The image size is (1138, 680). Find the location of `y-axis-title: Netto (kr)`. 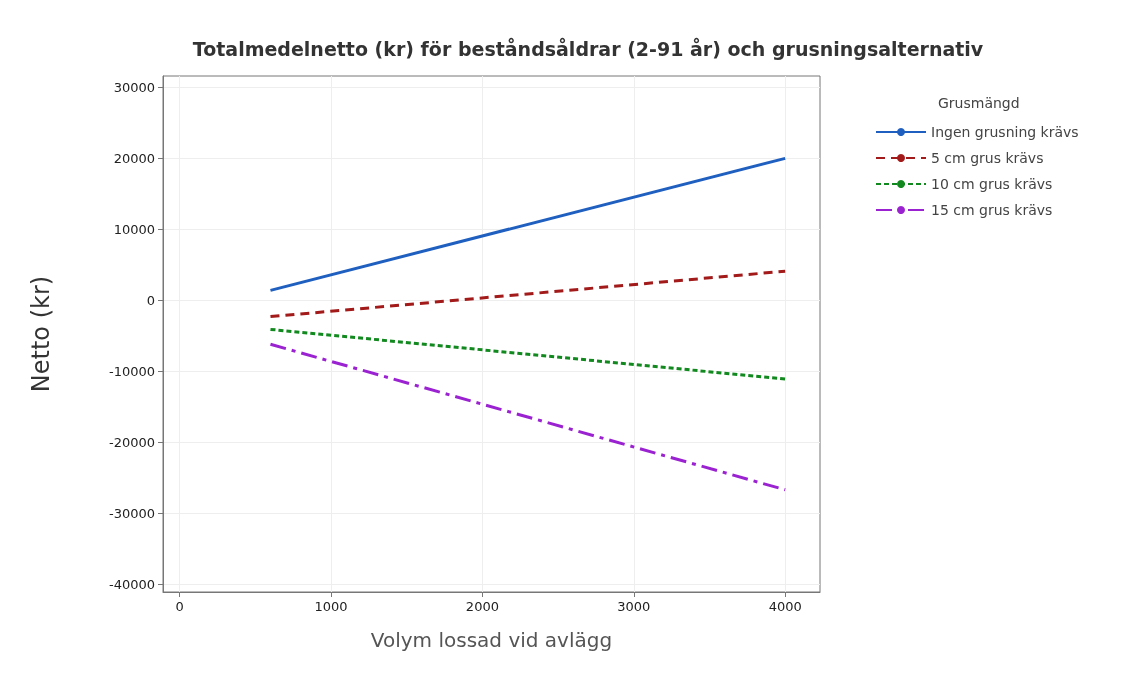

y-axis-title: Netto (kr) is located at coordinates (41, 334).